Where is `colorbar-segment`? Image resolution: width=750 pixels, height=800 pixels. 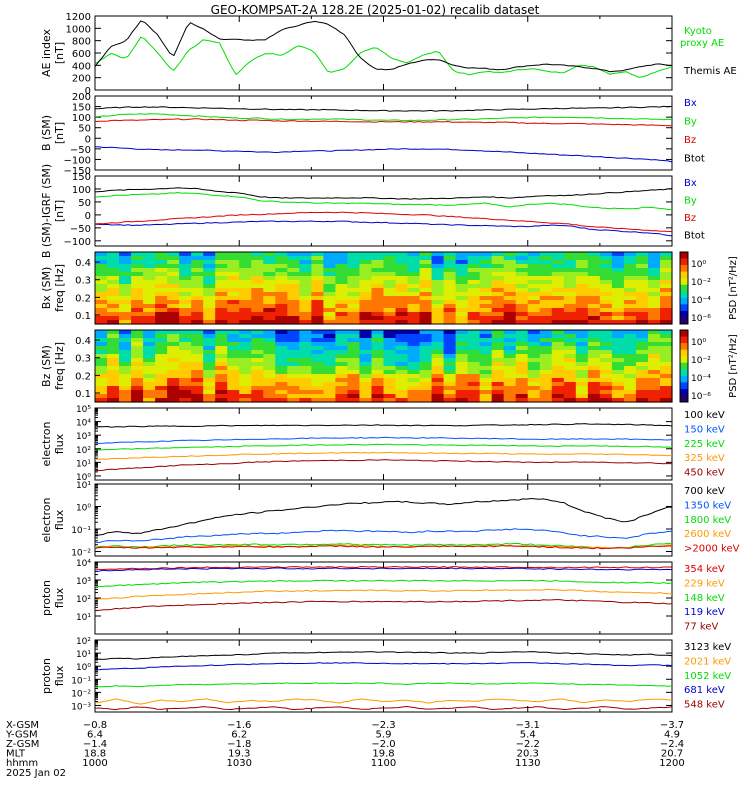
colorbar-segment is located at coordinates (684, 275).